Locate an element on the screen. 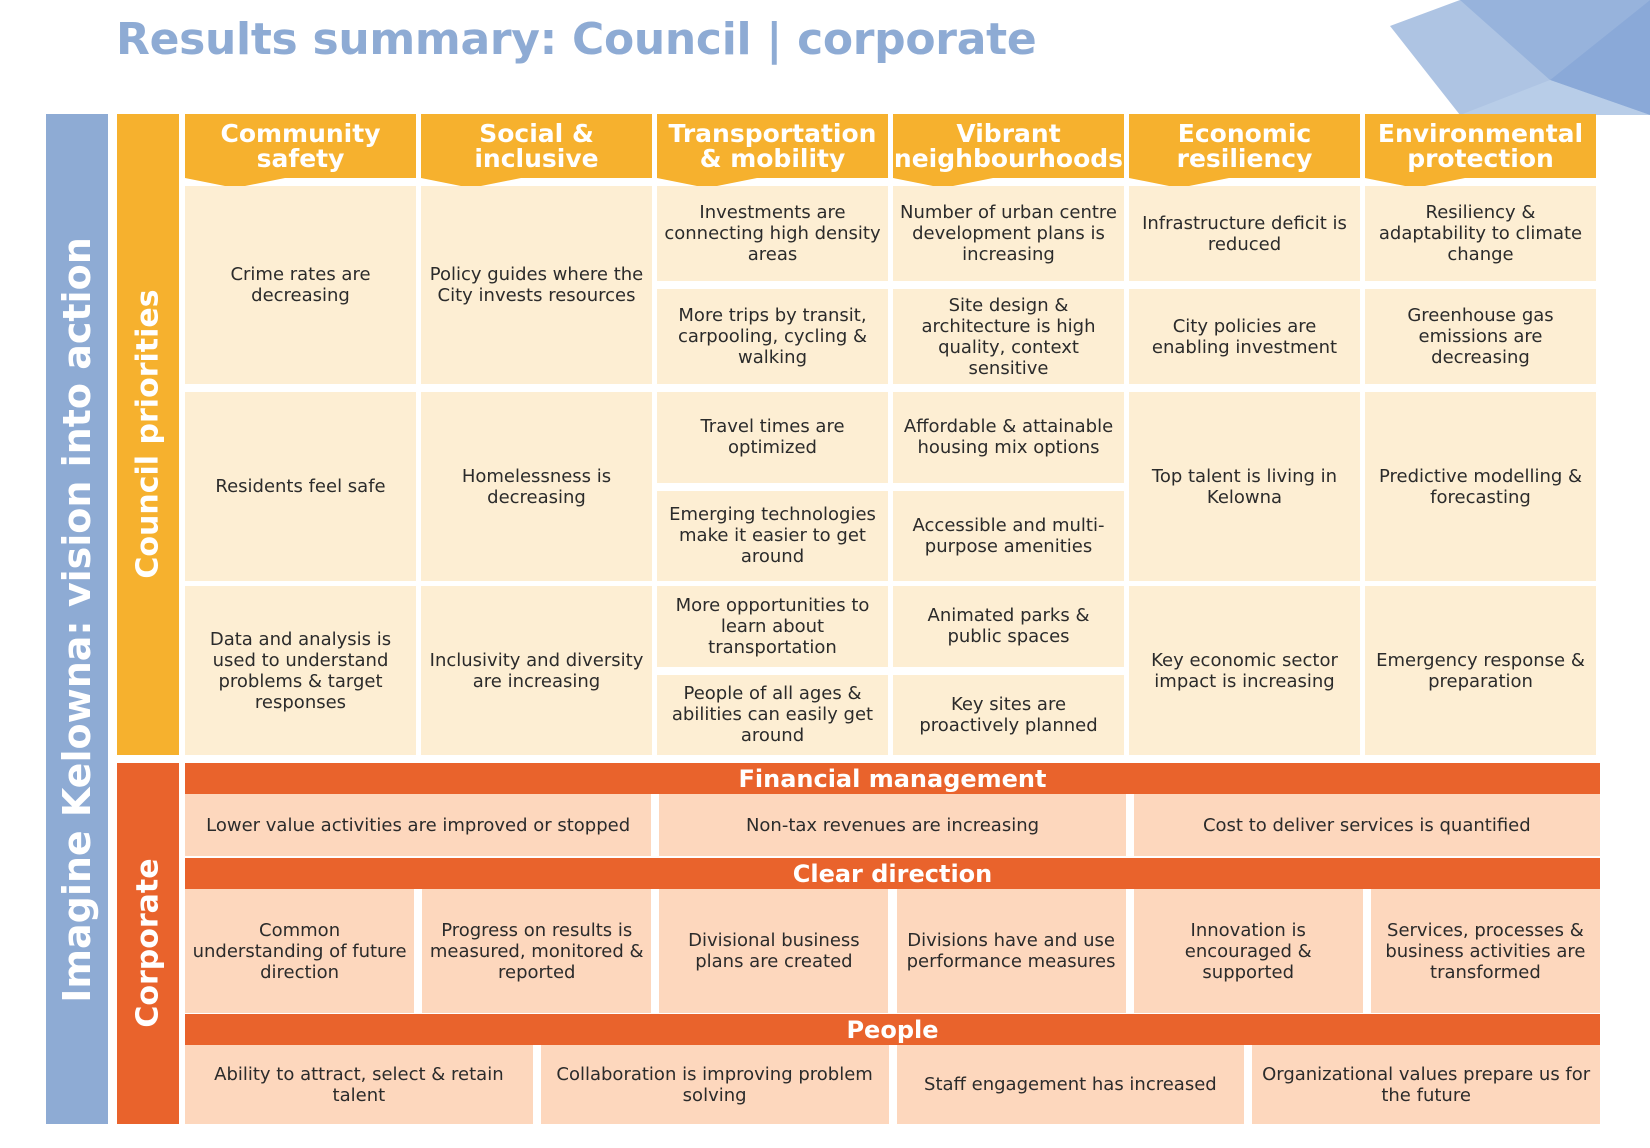 Image resolution: width=1650 pixels, height=1148 pixels. column-header-vibrant-neighbourhoods: Vibrant neighbourhoods is located at coordinates (1008, 151).